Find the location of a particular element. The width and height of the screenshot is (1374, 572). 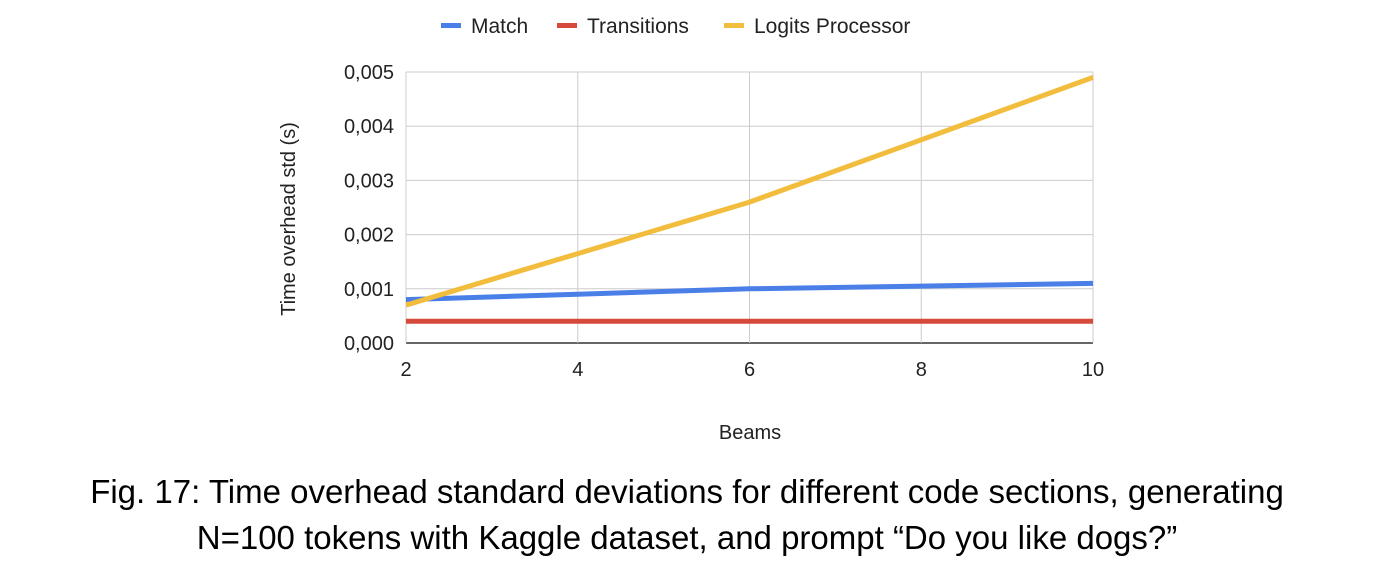

x-axis-title: Beams is located at coordinates (750, 433).